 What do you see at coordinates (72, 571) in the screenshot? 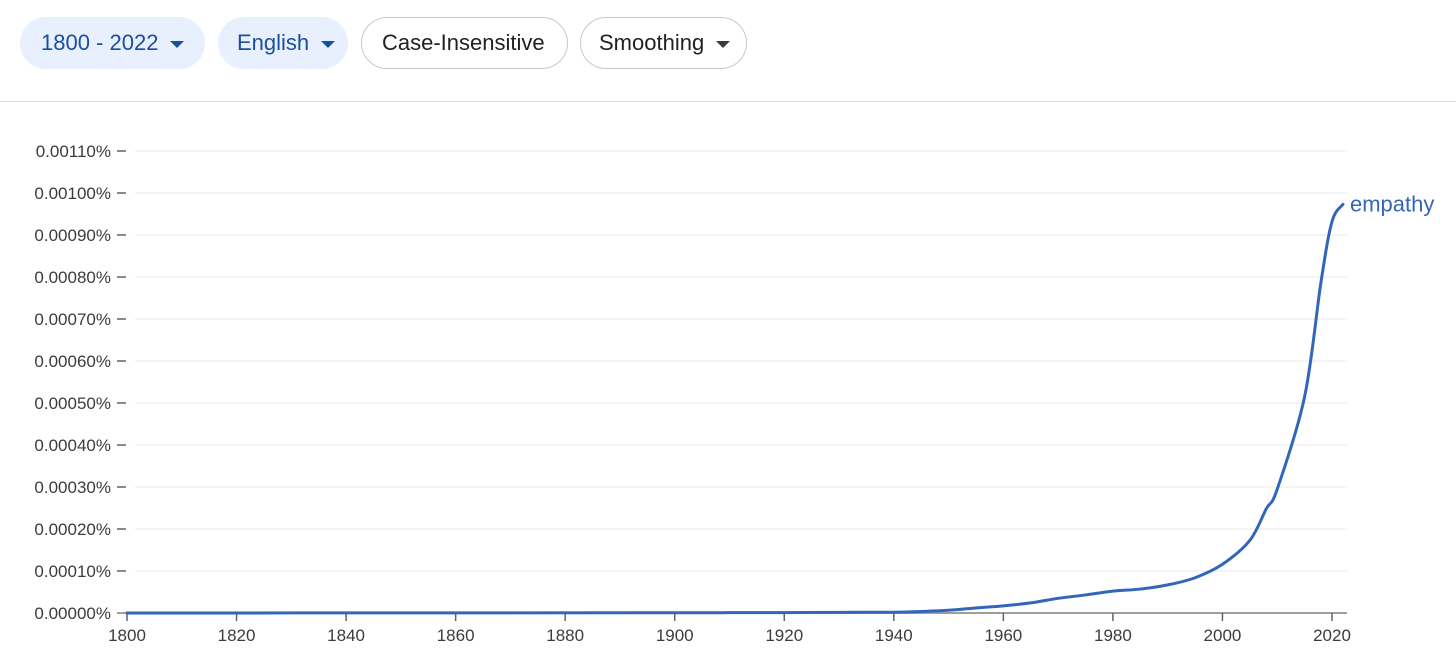
I see `y-tick-label: 0.00010%` at bounding box center [72, 571].